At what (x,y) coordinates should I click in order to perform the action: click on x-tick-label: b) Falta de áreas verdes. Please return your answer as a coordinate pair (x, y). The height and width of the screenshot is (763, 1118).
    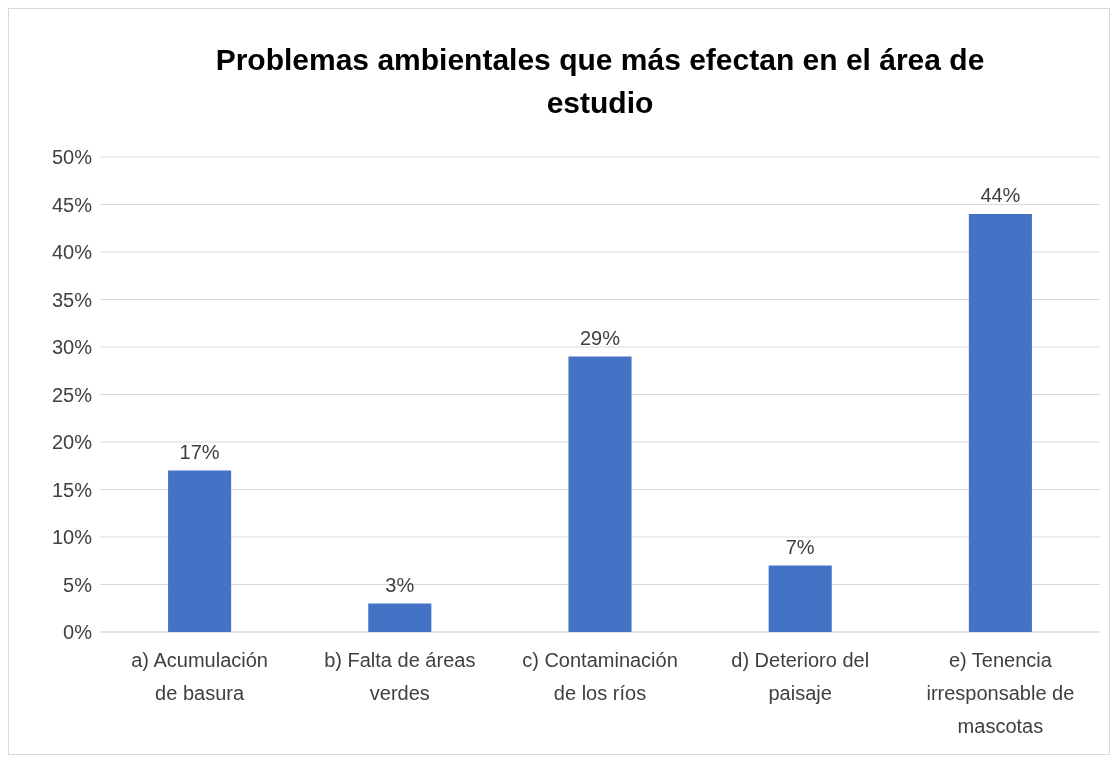
    Looking at the image, I should click on (400, 676).